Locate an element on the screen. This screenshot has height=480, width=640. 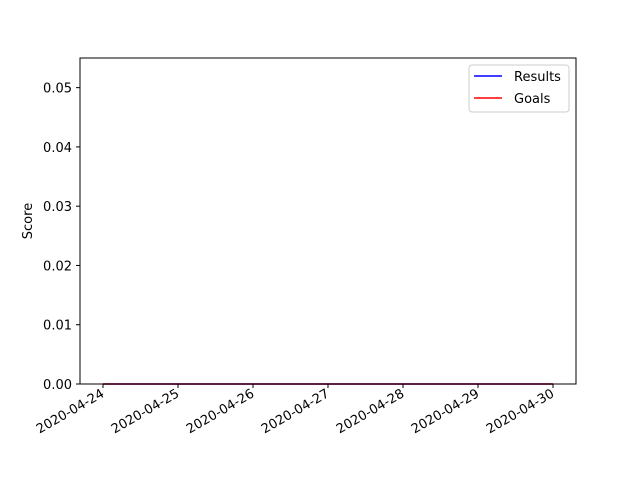
y-tick-label: 0.01 is located at coordinates (57, 326).